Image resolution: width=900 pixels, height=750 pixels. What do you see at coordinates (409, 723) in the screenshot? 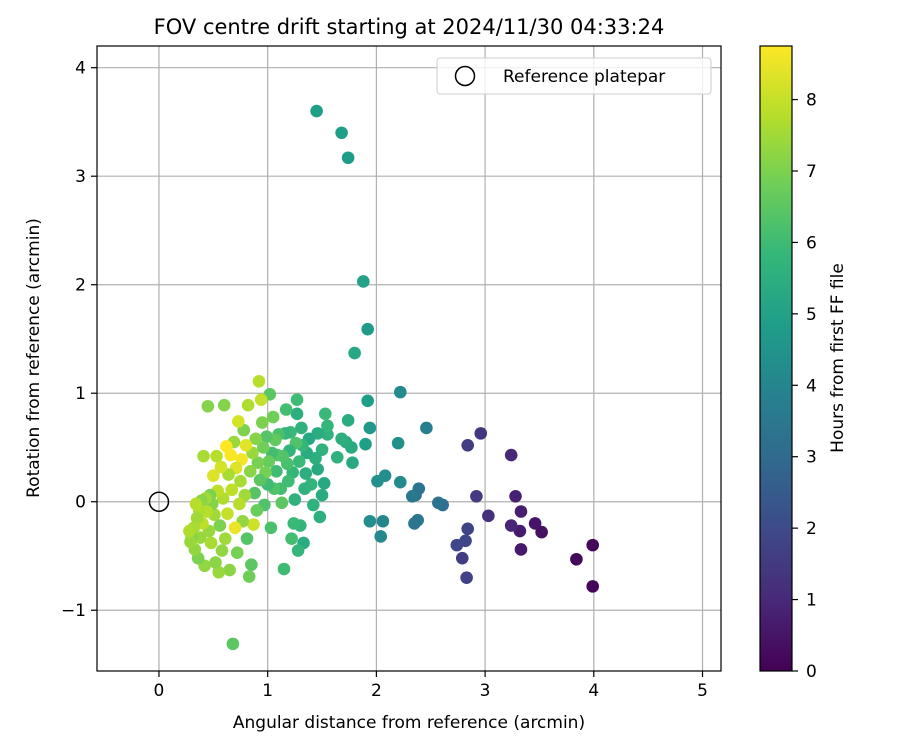
I see `x-axis-title: Angular distance from reference (arcmin)` at bounding box center [409, 723].